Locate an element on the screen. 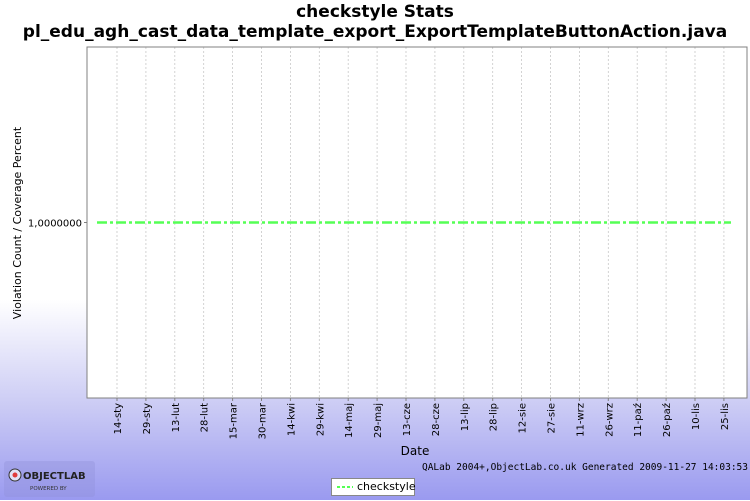  logo-subtext: POWERED BY is located at coordinates (48, 489).